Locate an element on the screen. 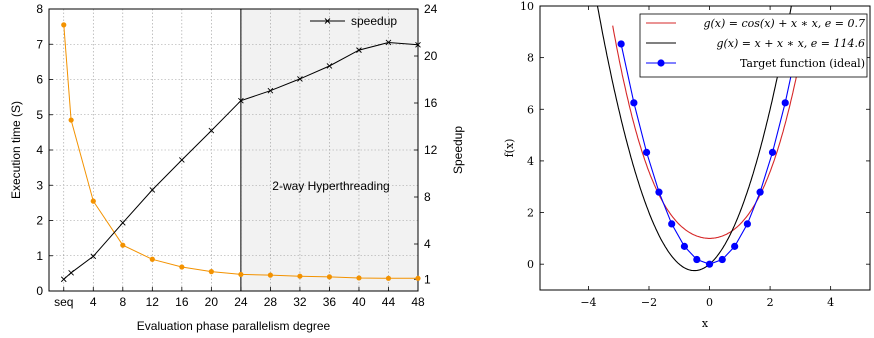 This screenshot has width=874, height=338. x-tick-label: 36 is located at coordinates (330, 302).